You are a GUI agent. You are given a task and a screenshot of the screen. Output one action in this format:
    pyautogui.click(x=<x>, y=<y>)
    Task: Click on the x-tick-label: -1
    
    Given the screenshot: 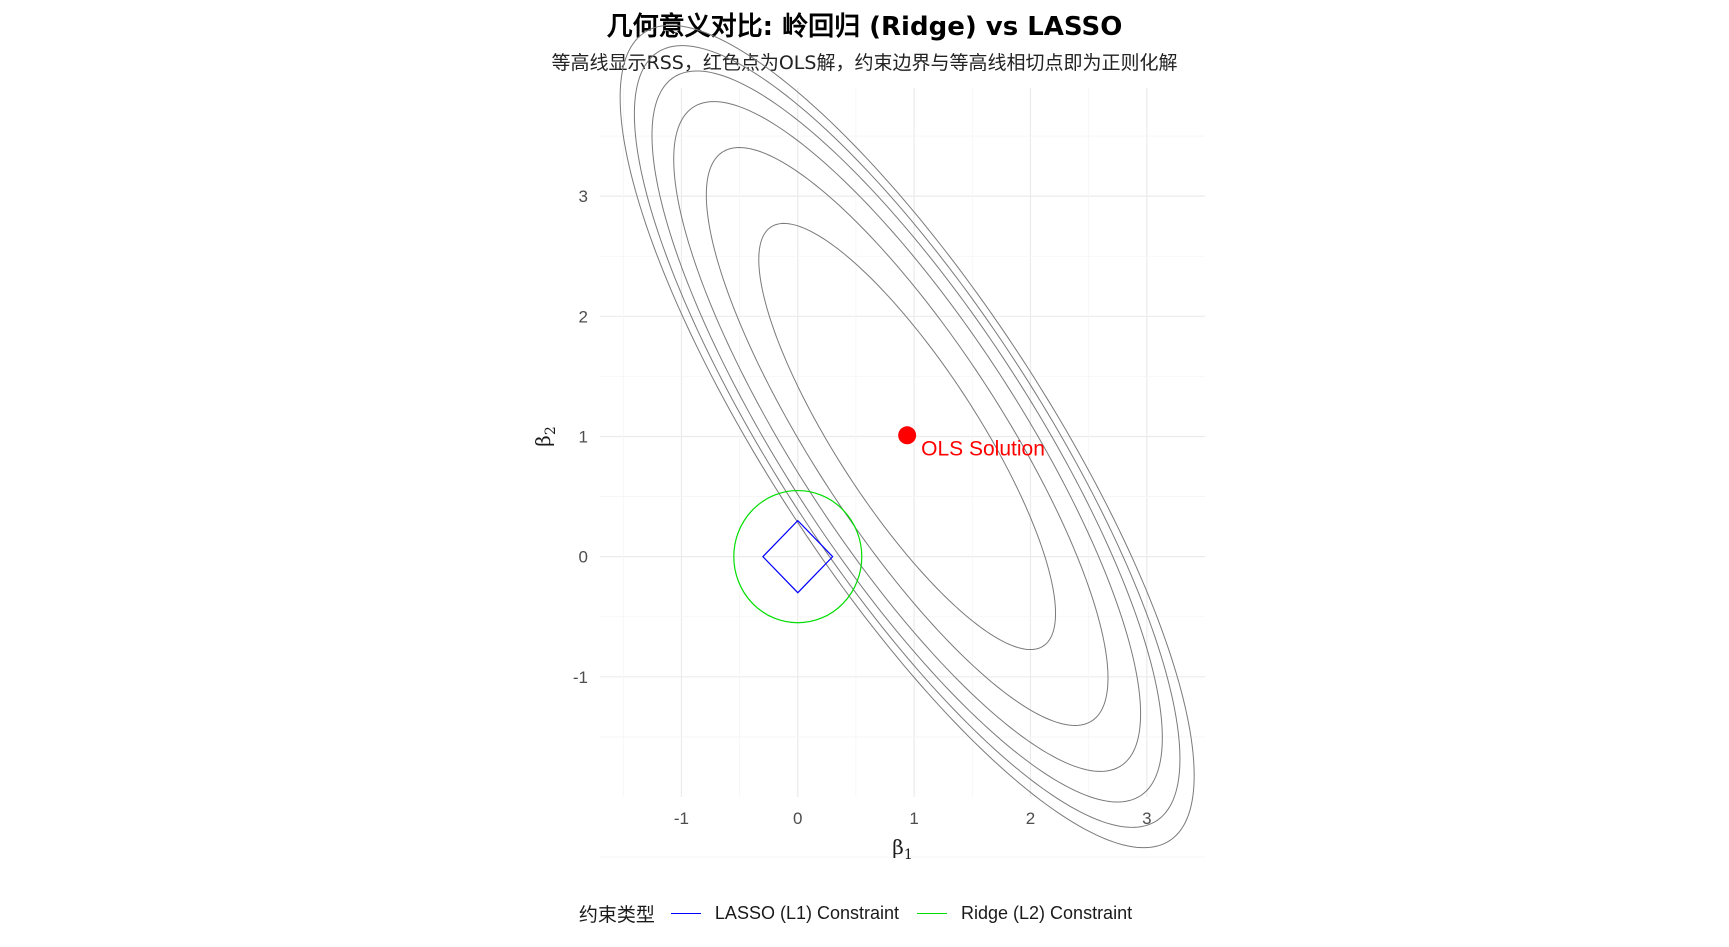 What is the action you would take?
    pyautogui.click(x=681, y=818)
    